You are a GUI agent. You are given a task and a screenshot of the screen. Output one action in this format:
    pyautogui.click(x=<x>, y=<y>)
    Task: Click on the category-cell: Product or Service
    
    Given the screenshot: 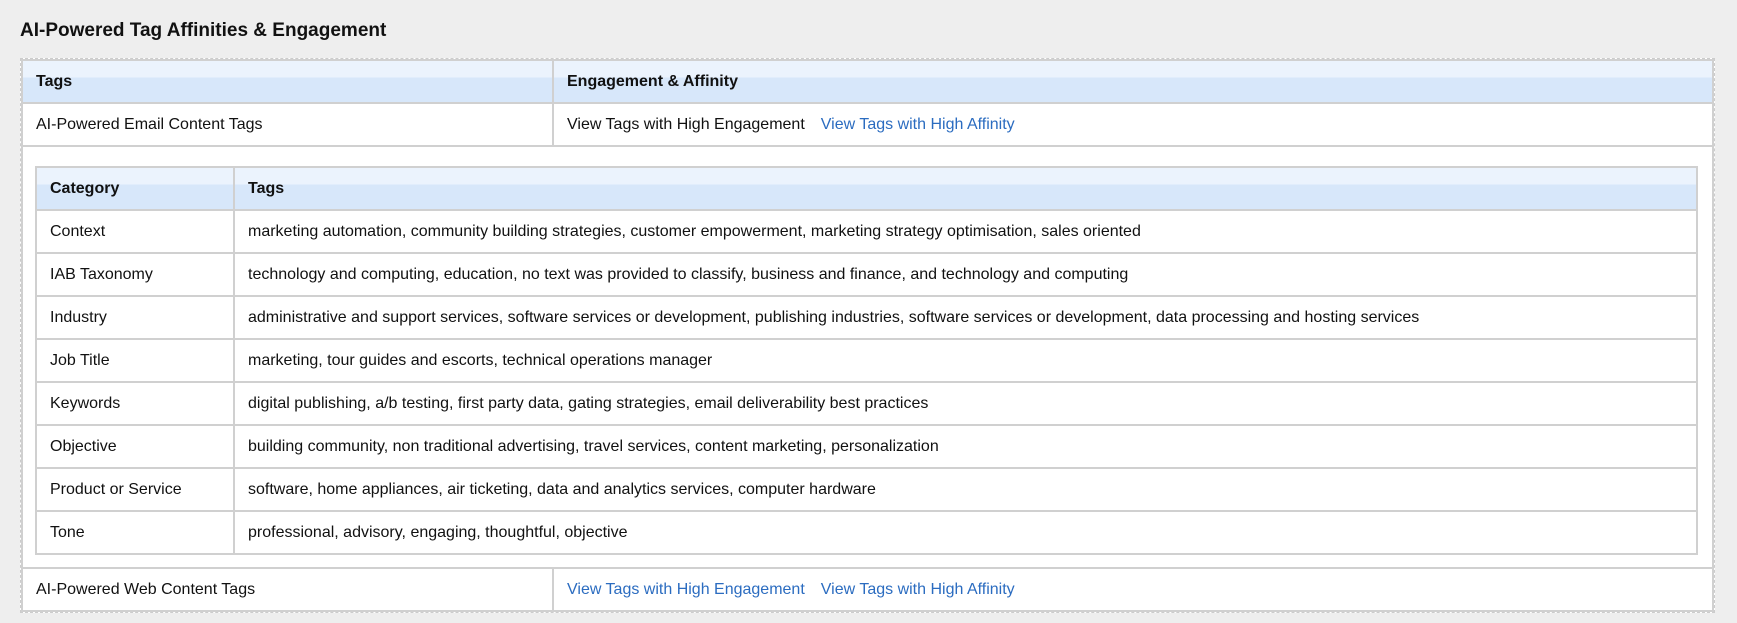 What is the action you would take?
    pyautogui.click(x=135, y=489)
    